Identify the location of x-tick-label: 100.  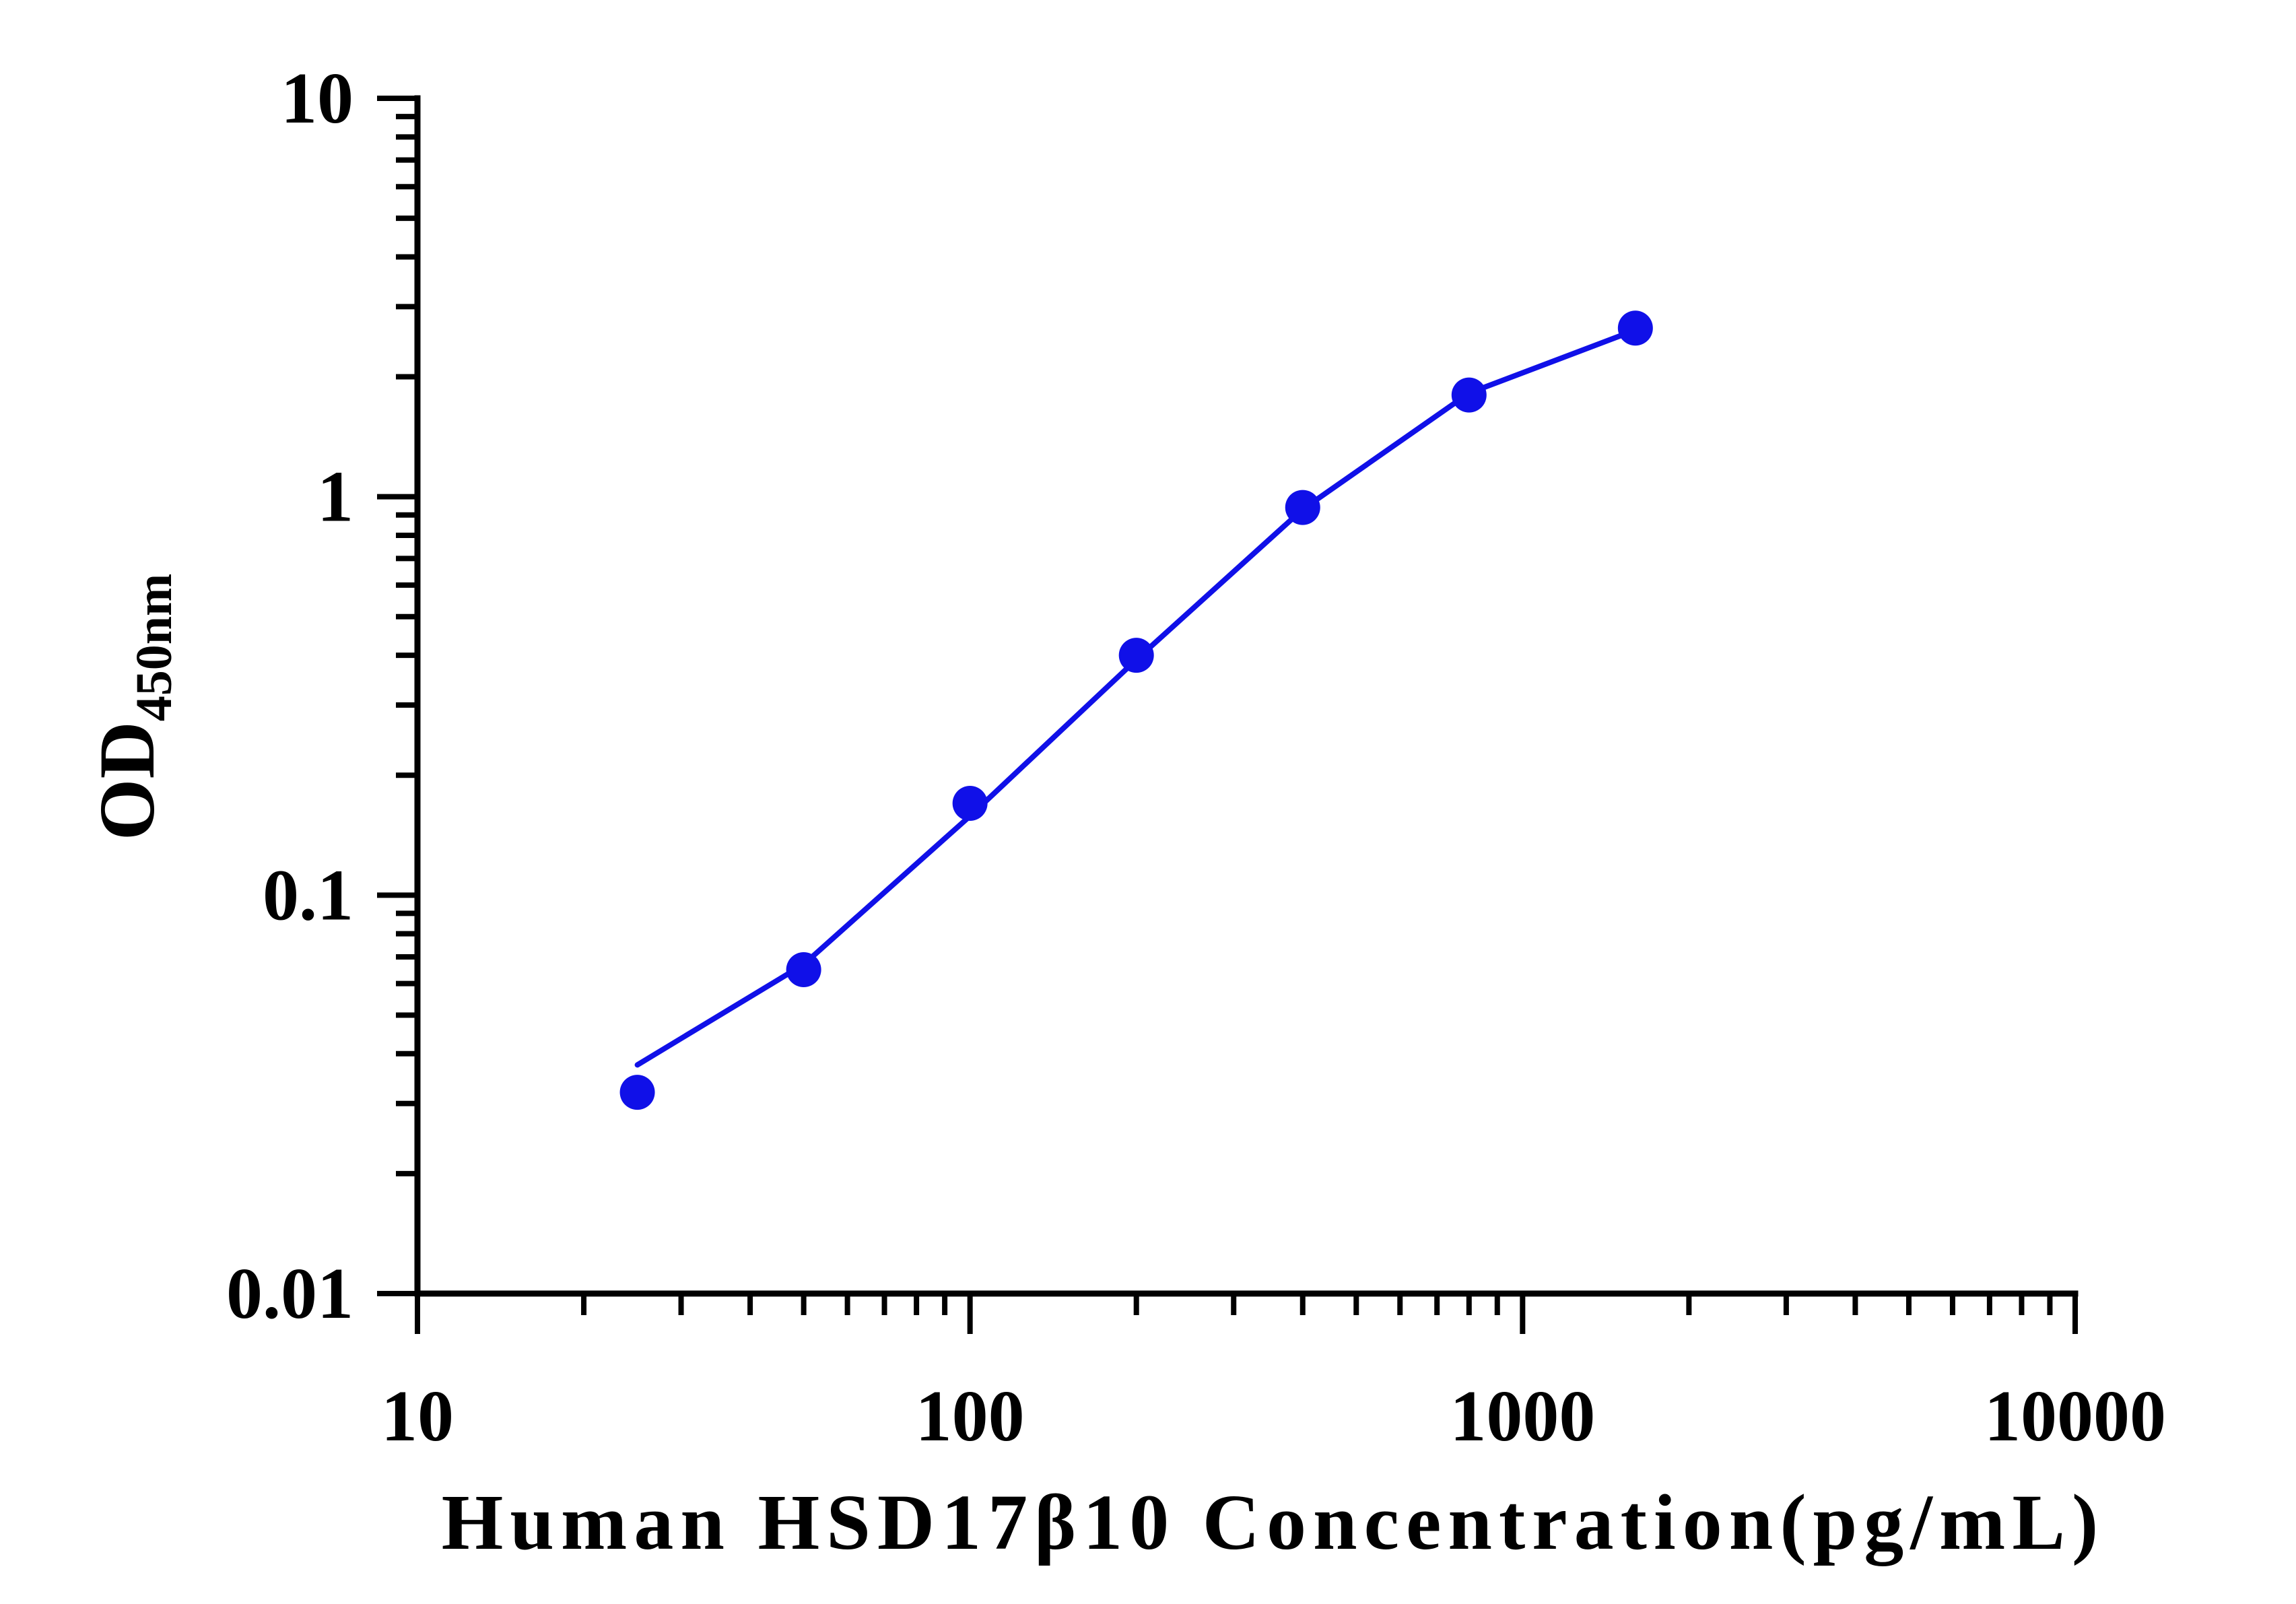
(970, 1416).